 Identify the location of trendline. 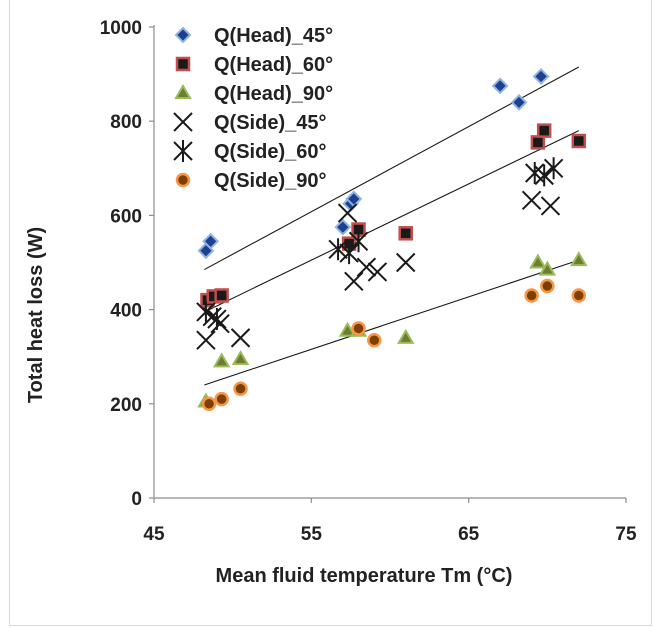
(391, 322).